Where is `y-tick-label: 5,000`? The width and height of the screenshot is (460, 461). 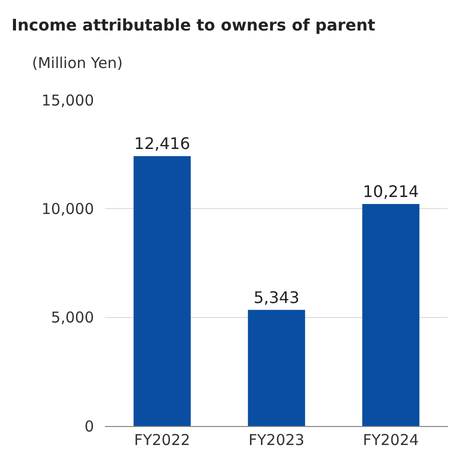 y-tick-label: 5,000 is located at coordinates (72, 317).